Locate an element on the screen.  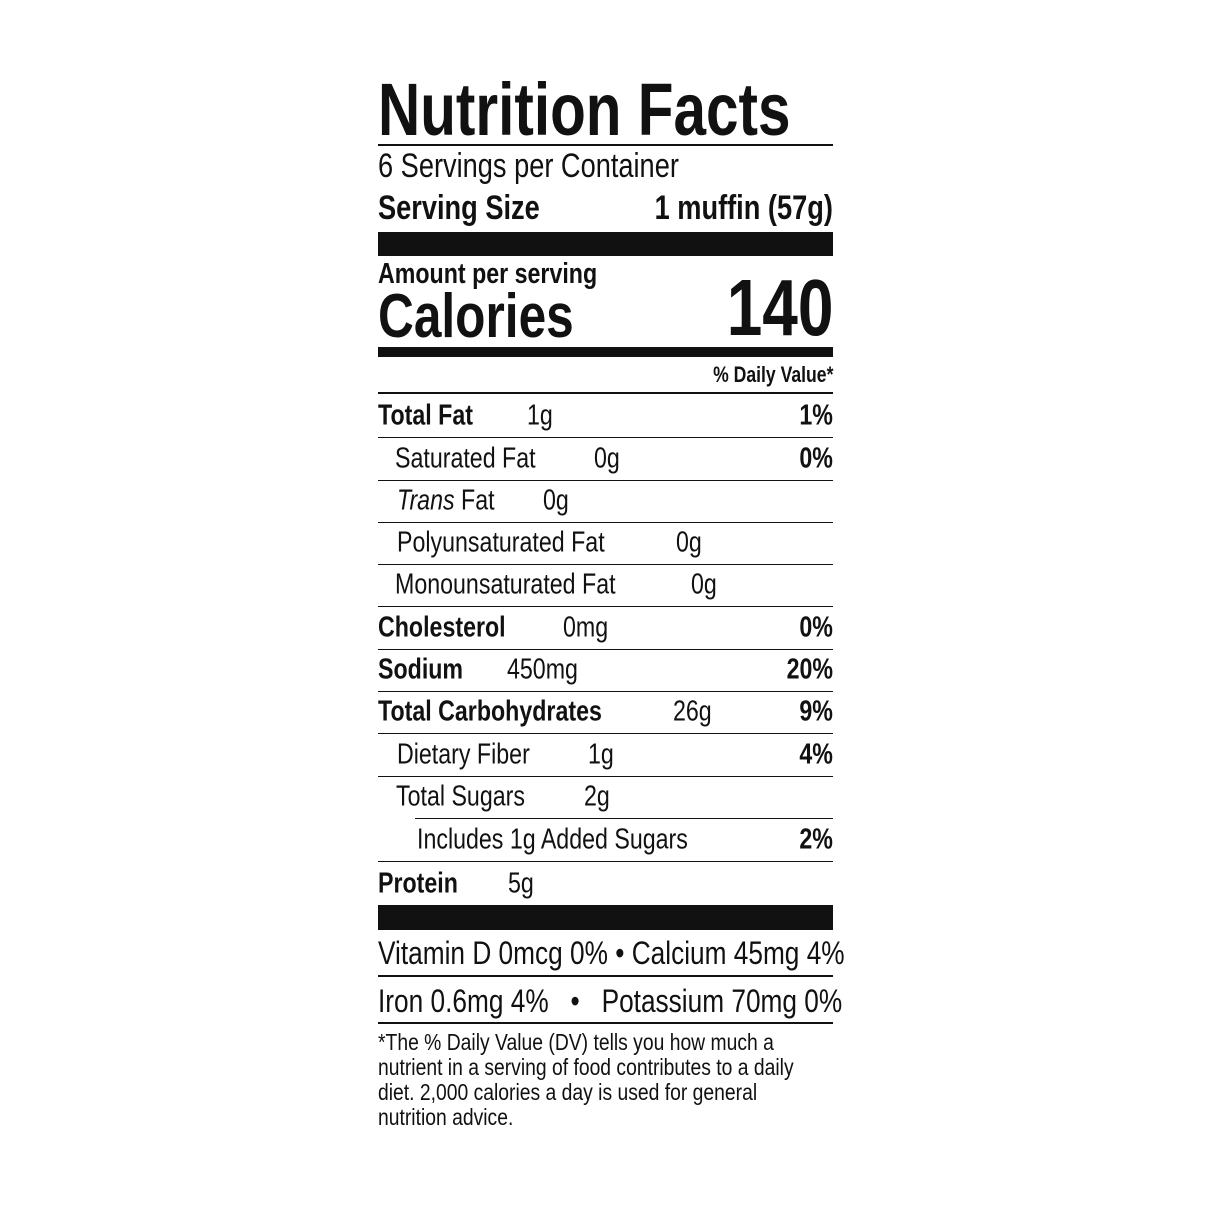
calories-value: 140 is located at coordinates (766, 308).